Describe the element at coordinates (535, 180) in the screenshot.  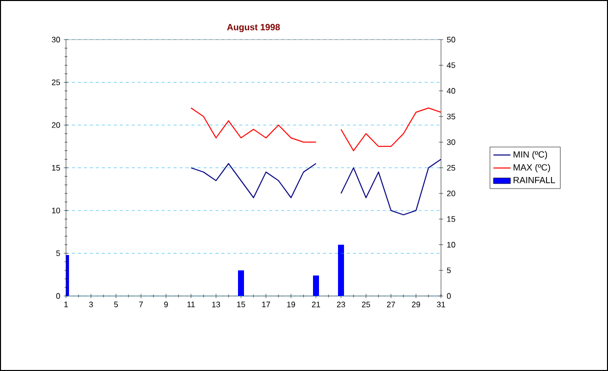
I see `legend-label: RAINFALL` at that location.